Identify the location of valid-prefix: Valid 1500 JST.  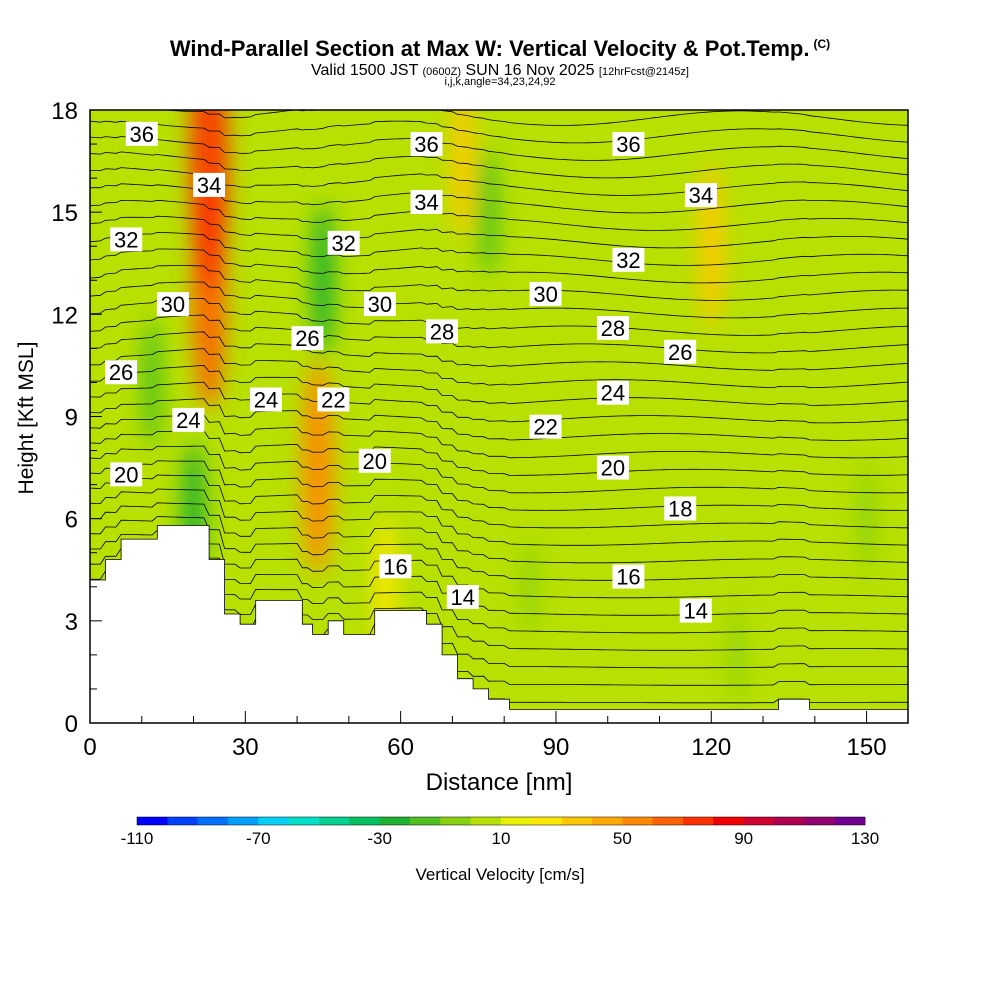
(365, 70).